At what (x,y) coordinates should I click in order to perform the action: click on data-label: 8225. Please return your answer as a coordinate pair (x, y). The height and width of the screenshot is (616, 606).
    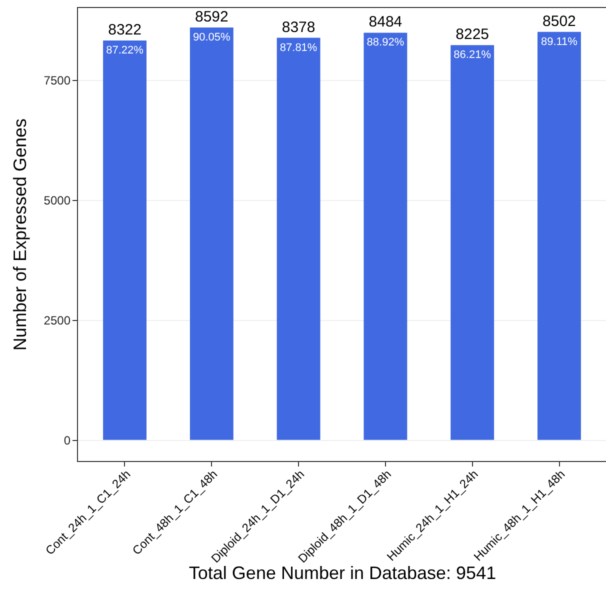
    Looking at the image, I should click on (473, 35).